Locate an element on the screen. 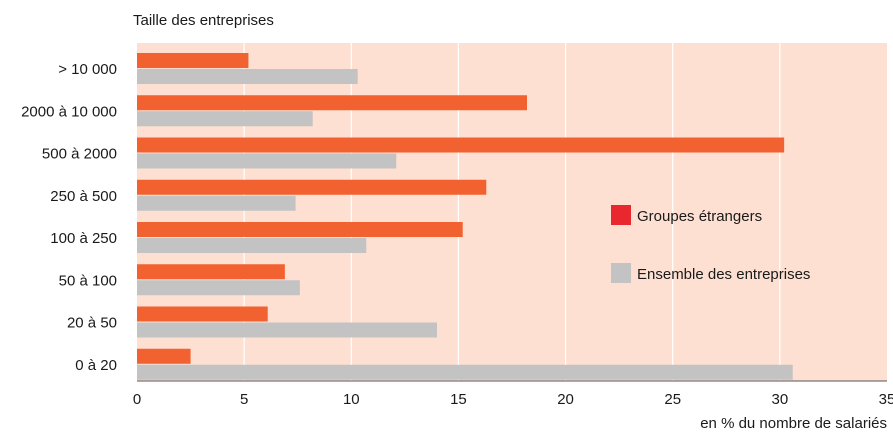  x-tick-label: 35 is located at coordinates (886, 399).